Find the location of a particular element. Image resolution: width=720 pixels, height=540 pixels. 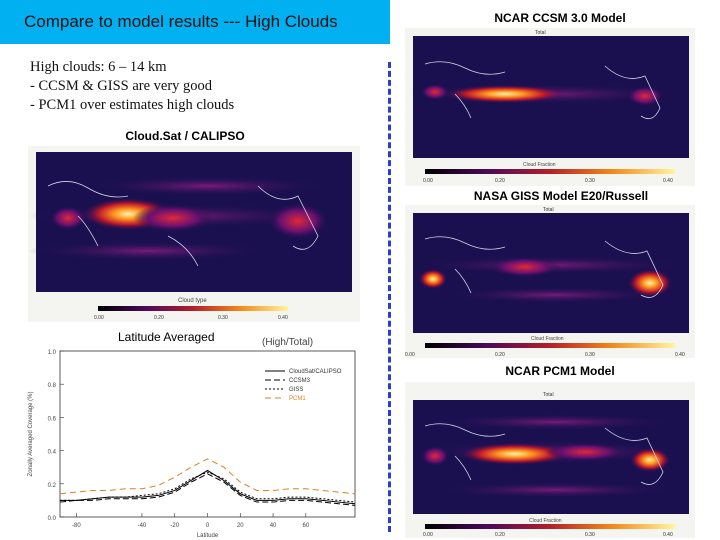

series-line-ccsm3 is located at coordinates (207, 489).